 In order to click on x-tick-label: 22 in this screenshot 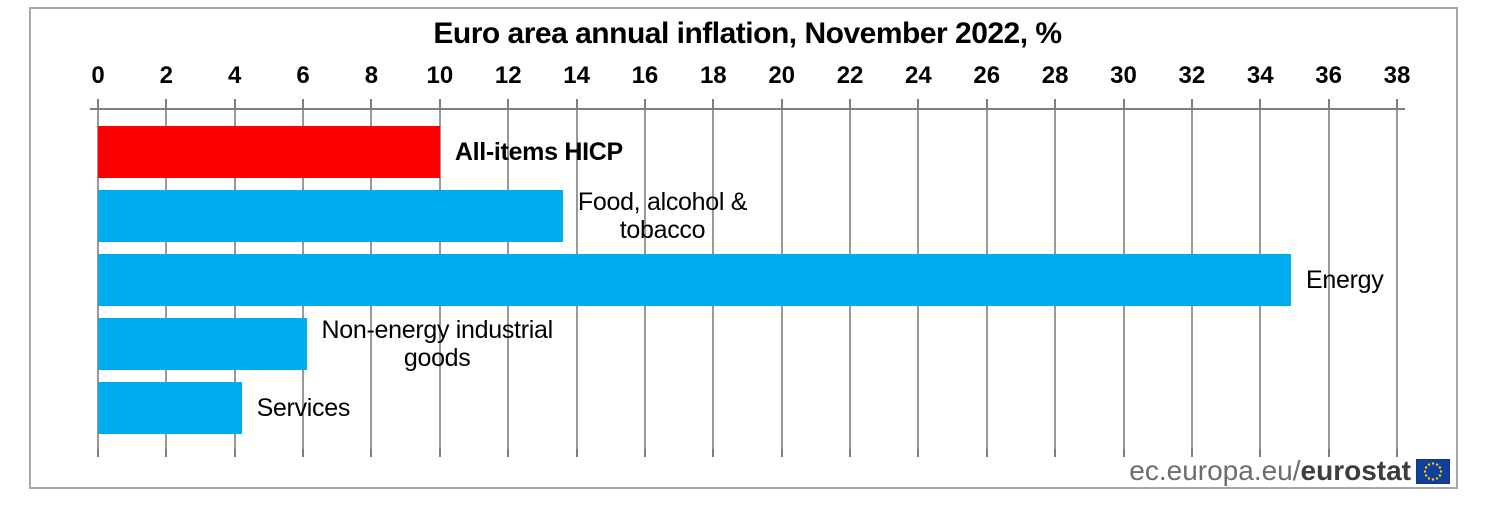, I will do `click(850, 75)`.